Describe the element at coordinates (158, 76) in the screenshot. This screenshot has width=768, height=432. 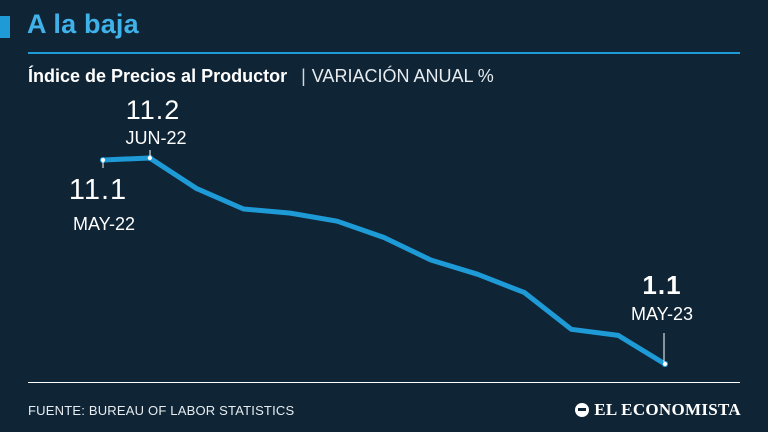
I see `chart-title: Índice de Precios al Productor` at that location.